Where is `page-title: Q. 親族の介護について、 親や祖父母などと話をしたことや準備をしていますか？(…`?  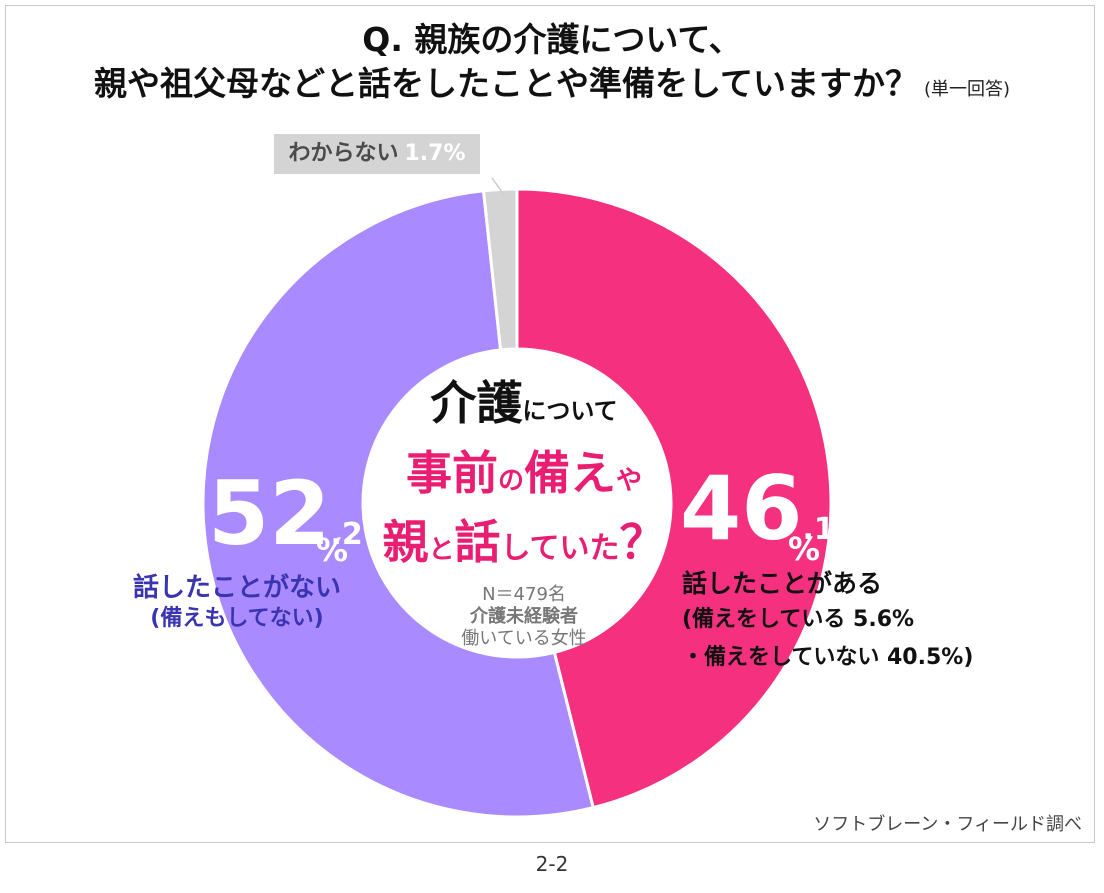 page-title: Q. 親族の介護について、 親や祖父母などと話をしたことや準備をしていますか？(… is located at coordinates (552, 65).